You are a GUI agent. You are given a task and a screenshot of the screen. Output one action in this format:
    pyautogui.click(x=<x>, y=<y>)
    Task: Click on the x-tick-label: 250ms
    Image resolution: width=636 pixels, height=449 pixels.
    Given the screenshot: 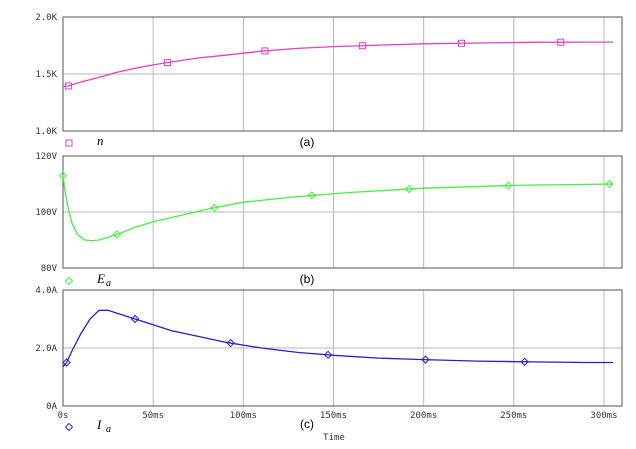 What is the action you would take?
    pyautogui.click(x=513, y=416)
    